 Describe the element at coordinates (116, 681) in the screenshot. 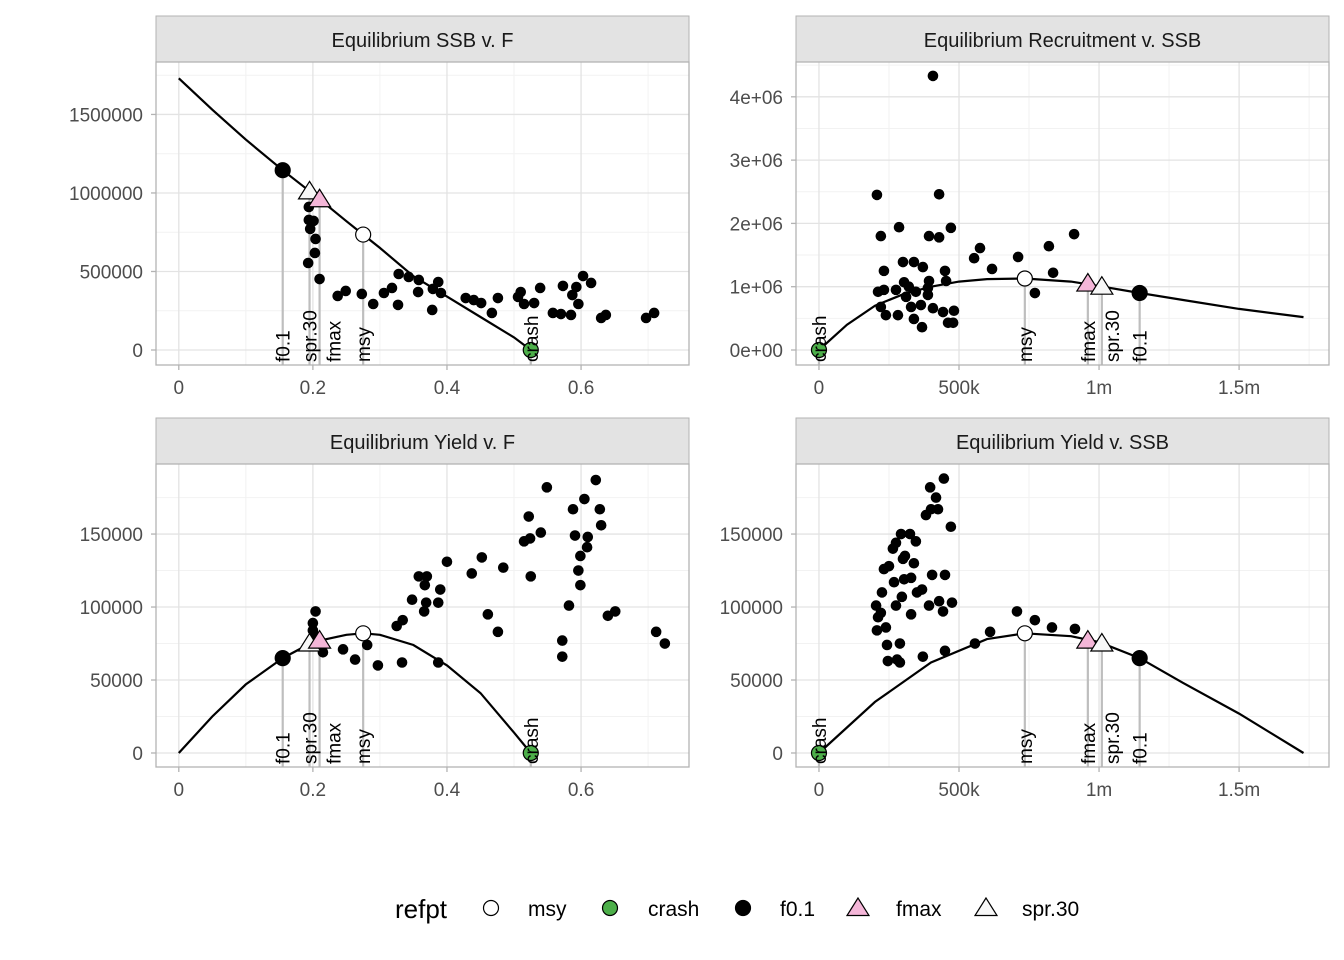

I see `y-tick-label: 50000` at that location.